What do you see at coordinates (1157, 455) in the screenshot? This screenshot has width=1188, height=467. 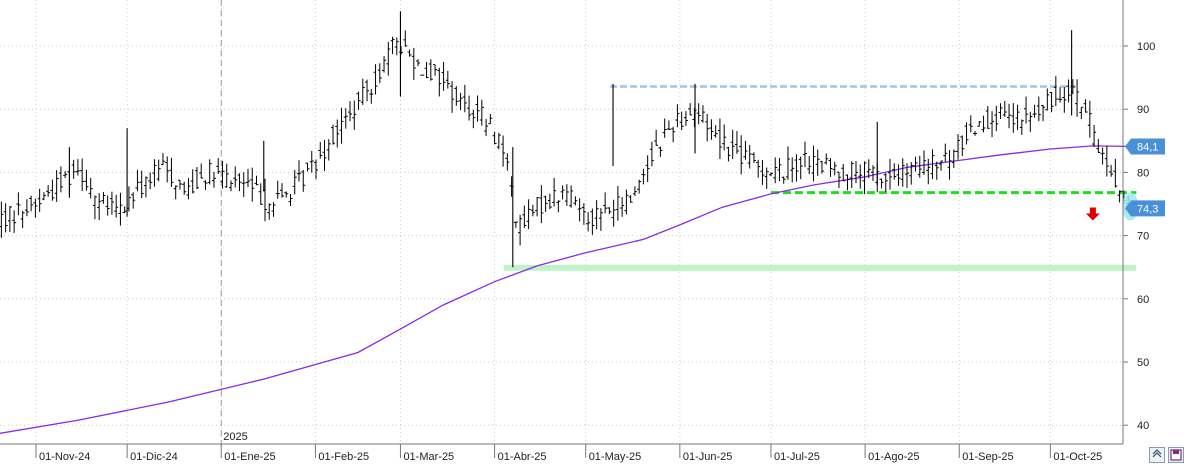 I see `zoom-button` at bounding box center [1157, 455].